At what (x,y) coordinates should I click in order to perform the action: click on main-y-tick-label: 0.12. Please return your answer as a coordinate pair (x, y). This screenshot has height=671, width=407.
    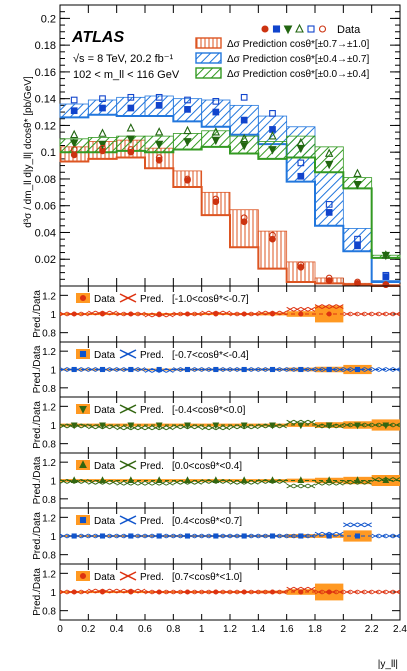
    Looking at the image, I should click on (45, 126).